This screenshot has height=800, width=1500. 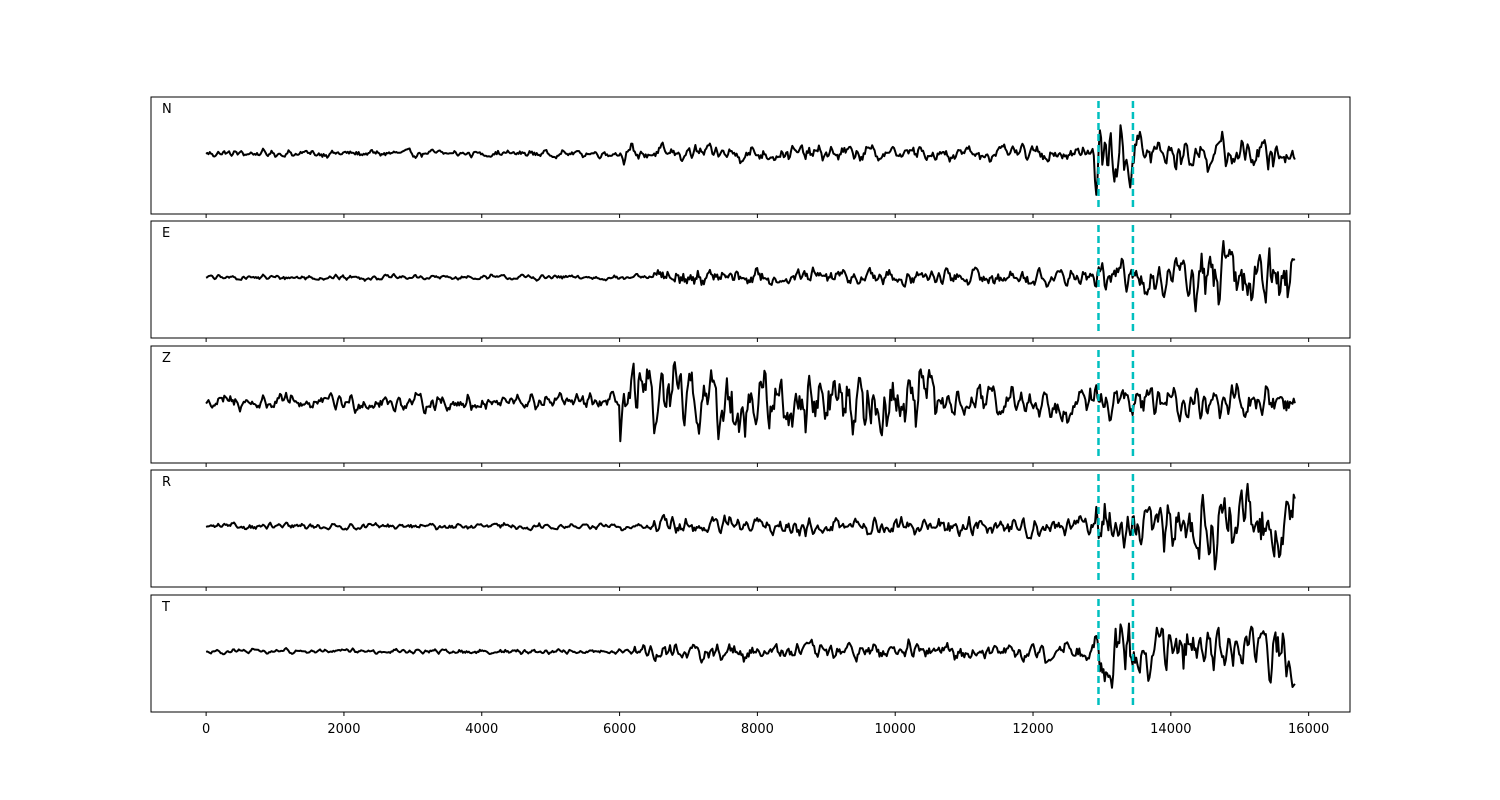 I want to click on waveform-n, so click(x=750, y=160).